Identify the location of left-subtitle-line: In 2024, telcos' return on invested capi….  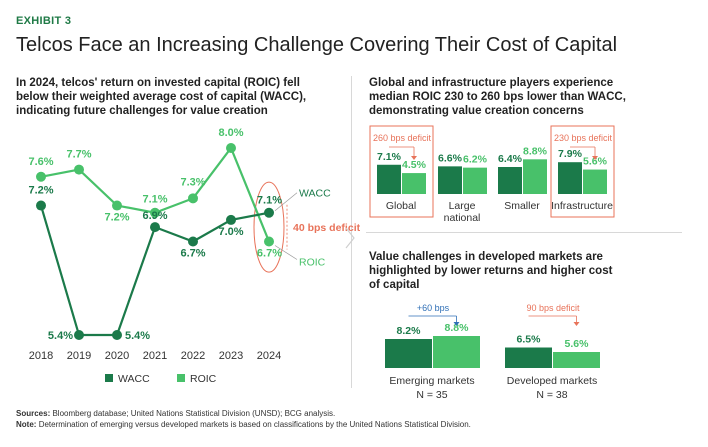
(158, 83).